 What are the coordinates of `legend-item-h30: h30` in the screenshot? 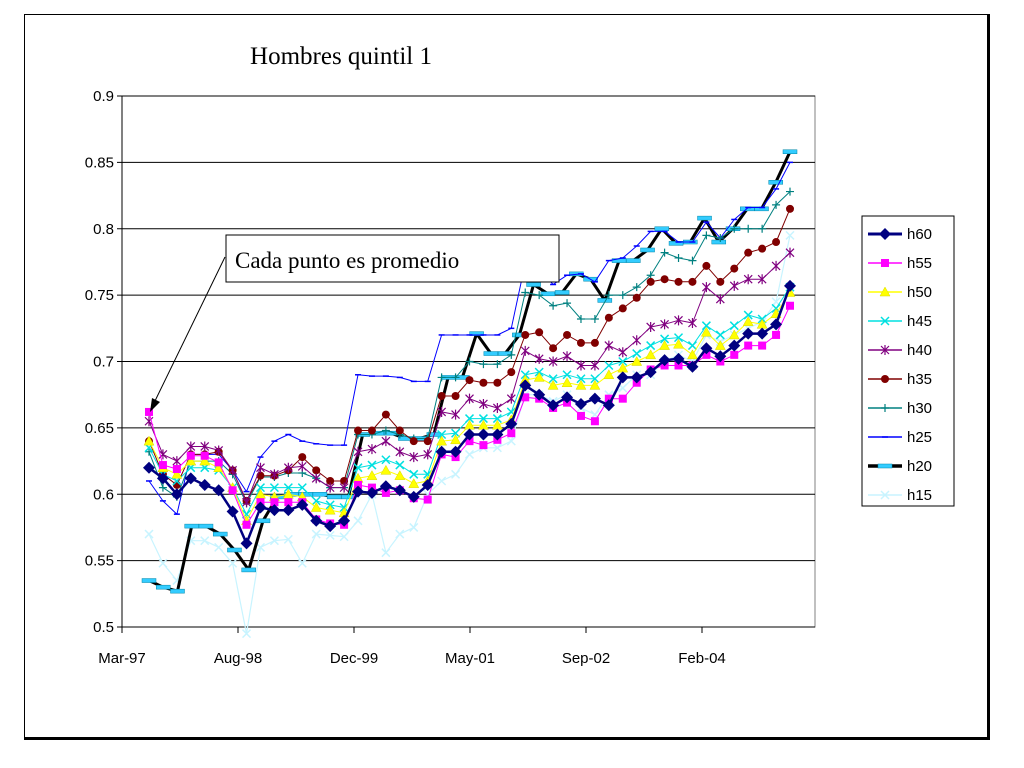 It's located at (900, 408).